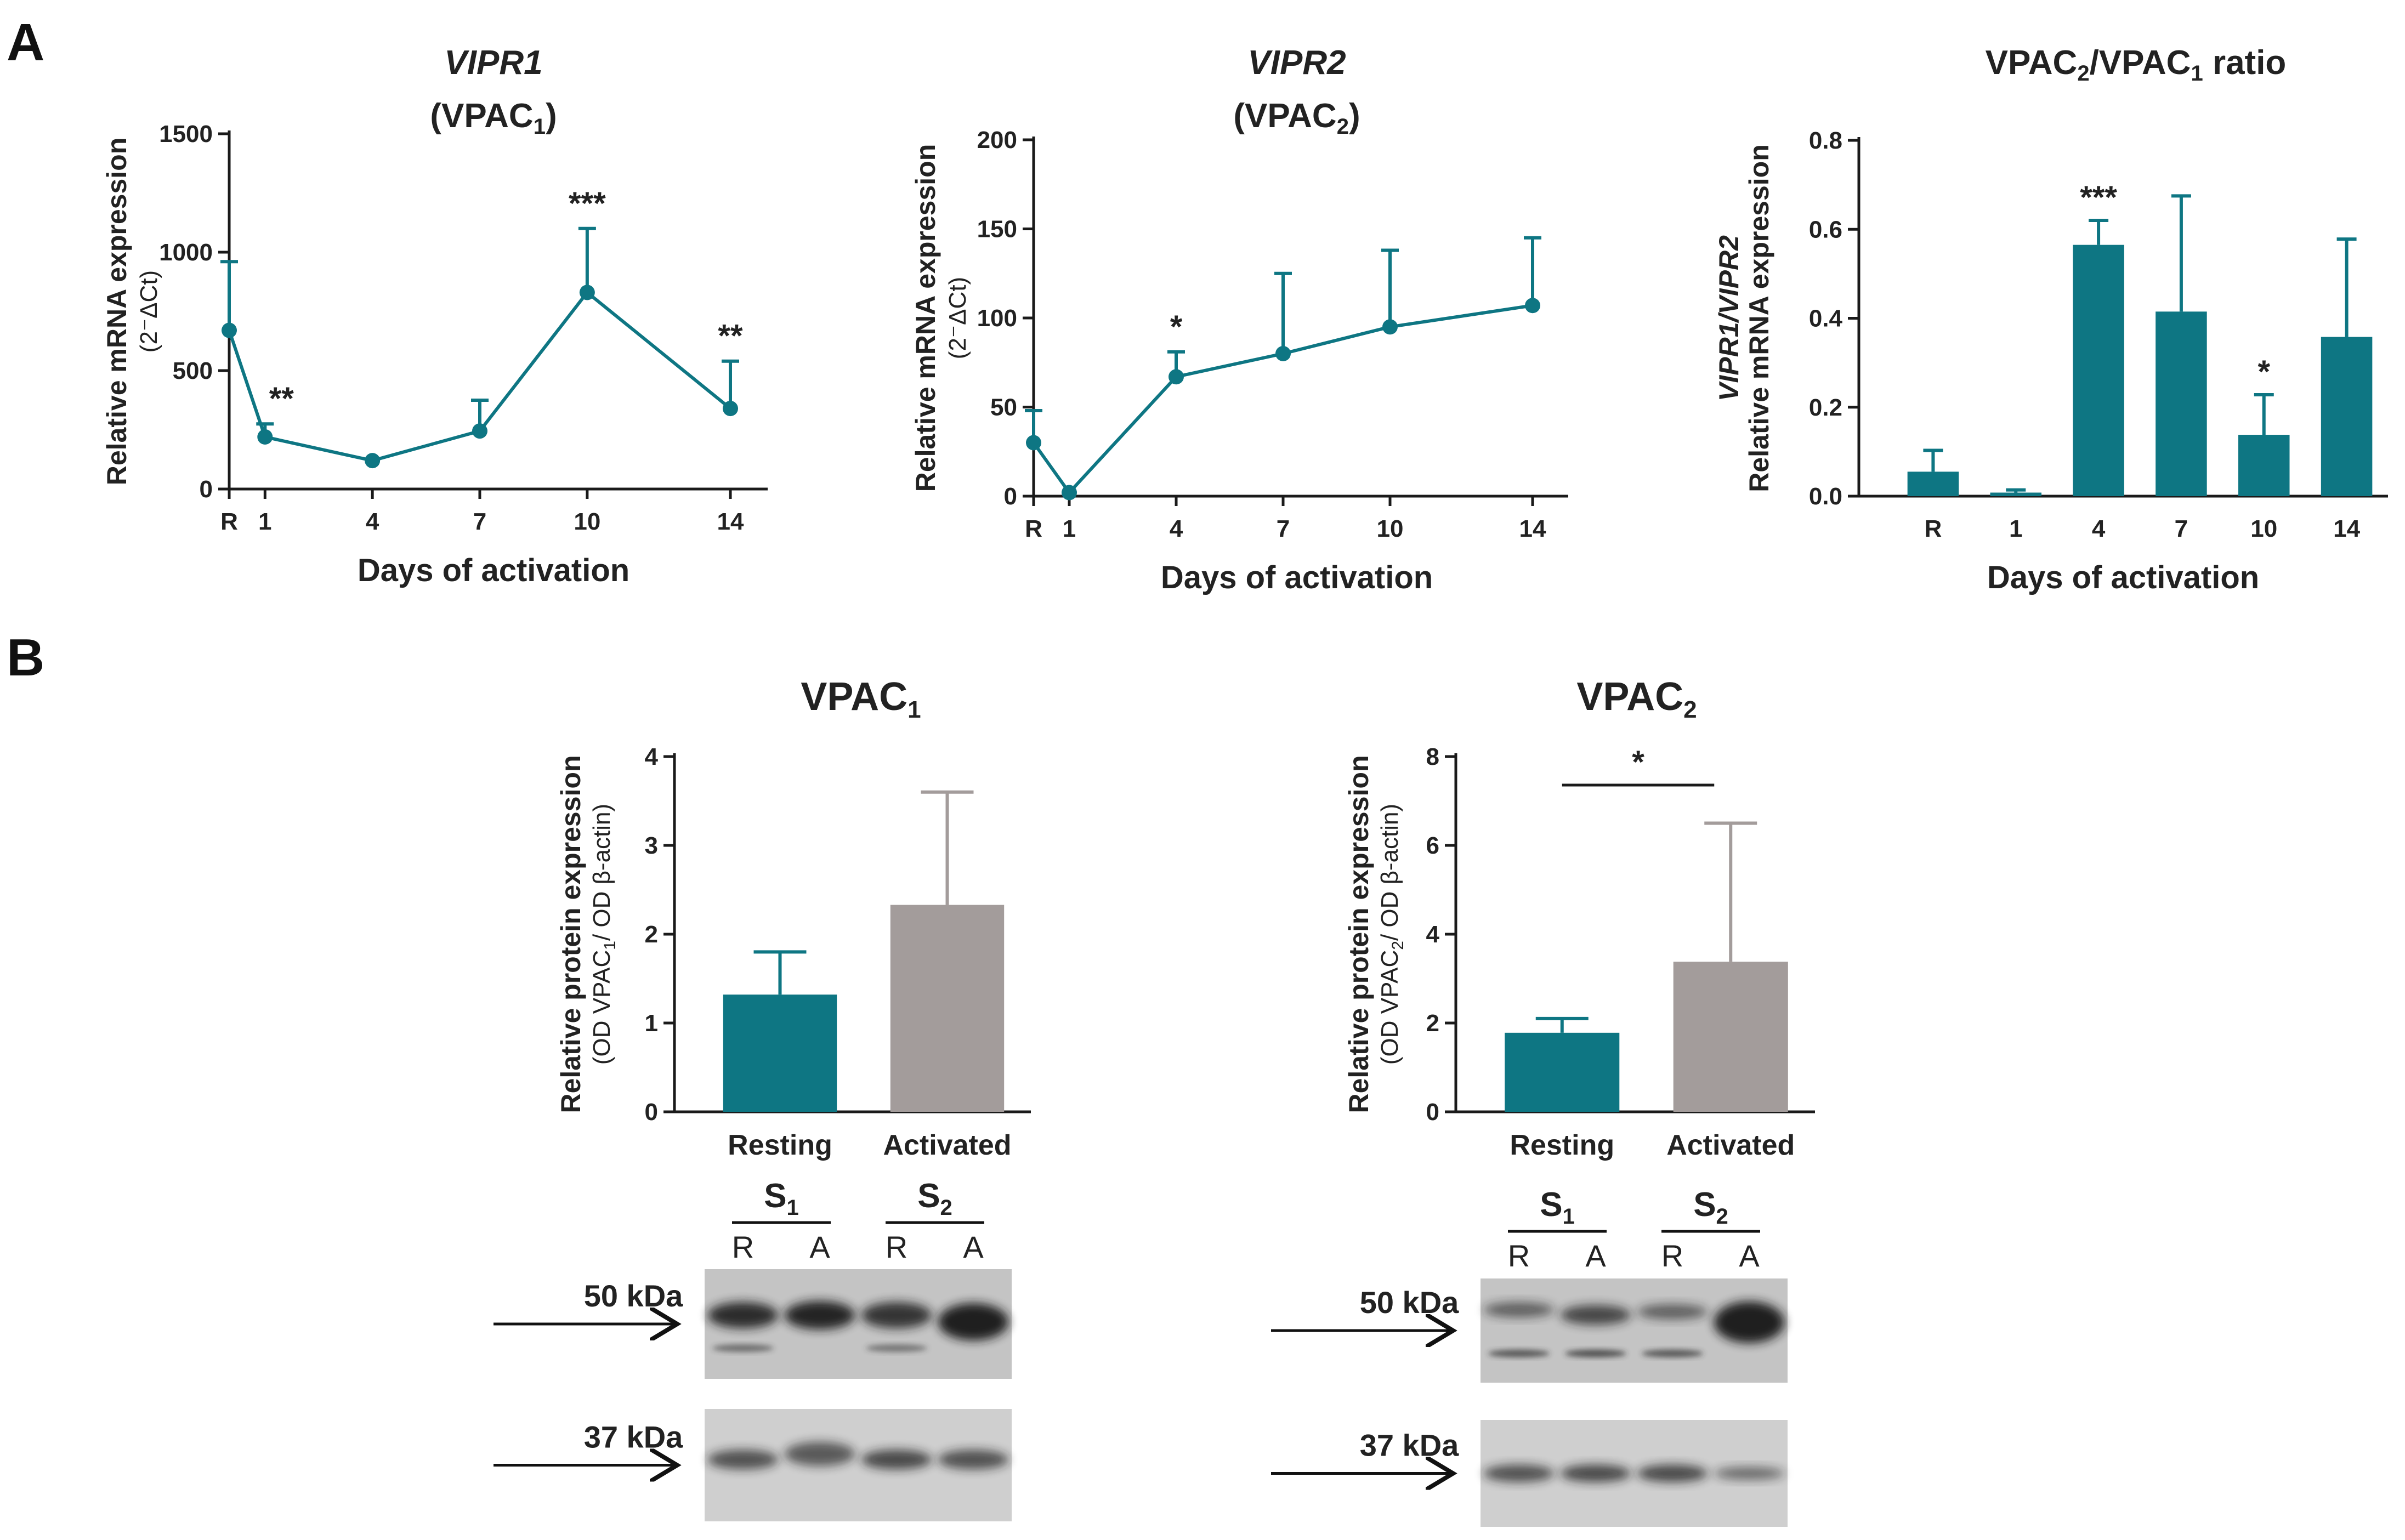  Describe the element at coordinates (997, 229) in the screenshot. I see `y-tick-label: 150` at that location.